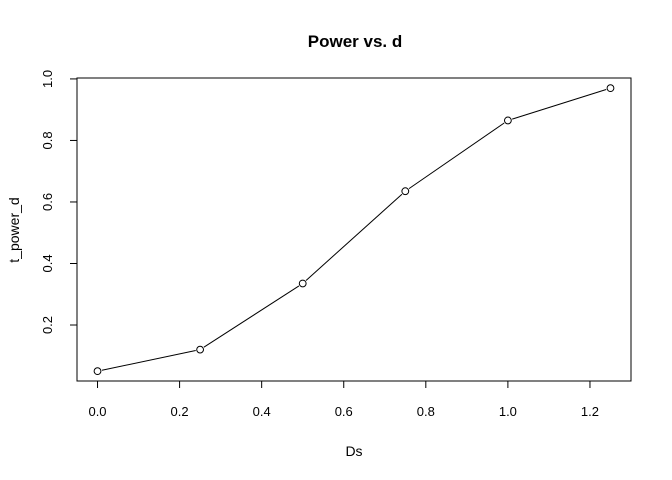 The image size is (672, 480). I want to click on y-tick-label: 0.6, so click(47, 202).